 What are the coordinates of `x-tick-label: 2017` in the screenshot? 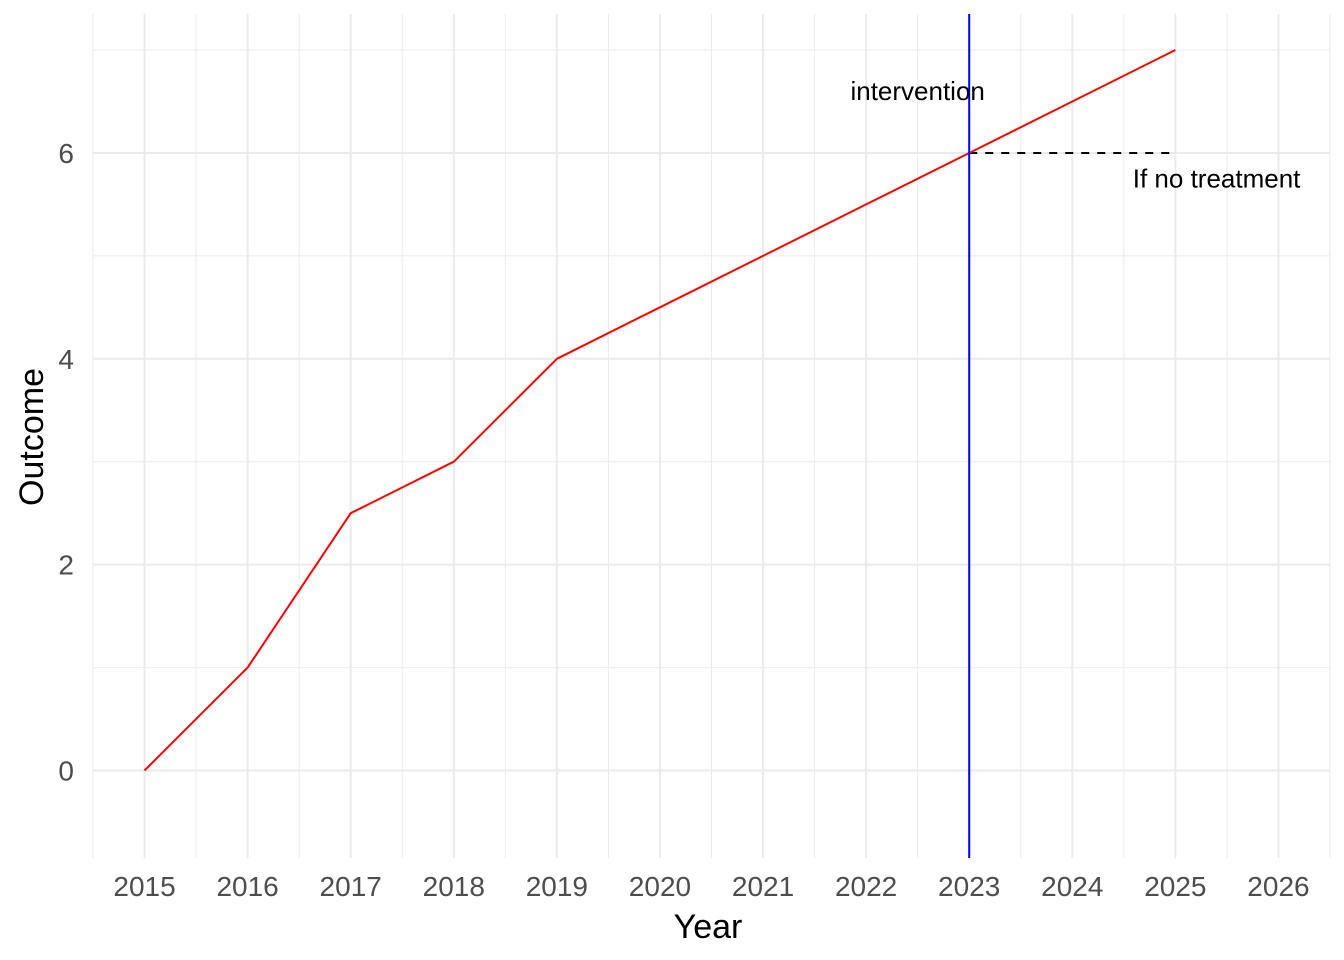 It's located at (351, 886).